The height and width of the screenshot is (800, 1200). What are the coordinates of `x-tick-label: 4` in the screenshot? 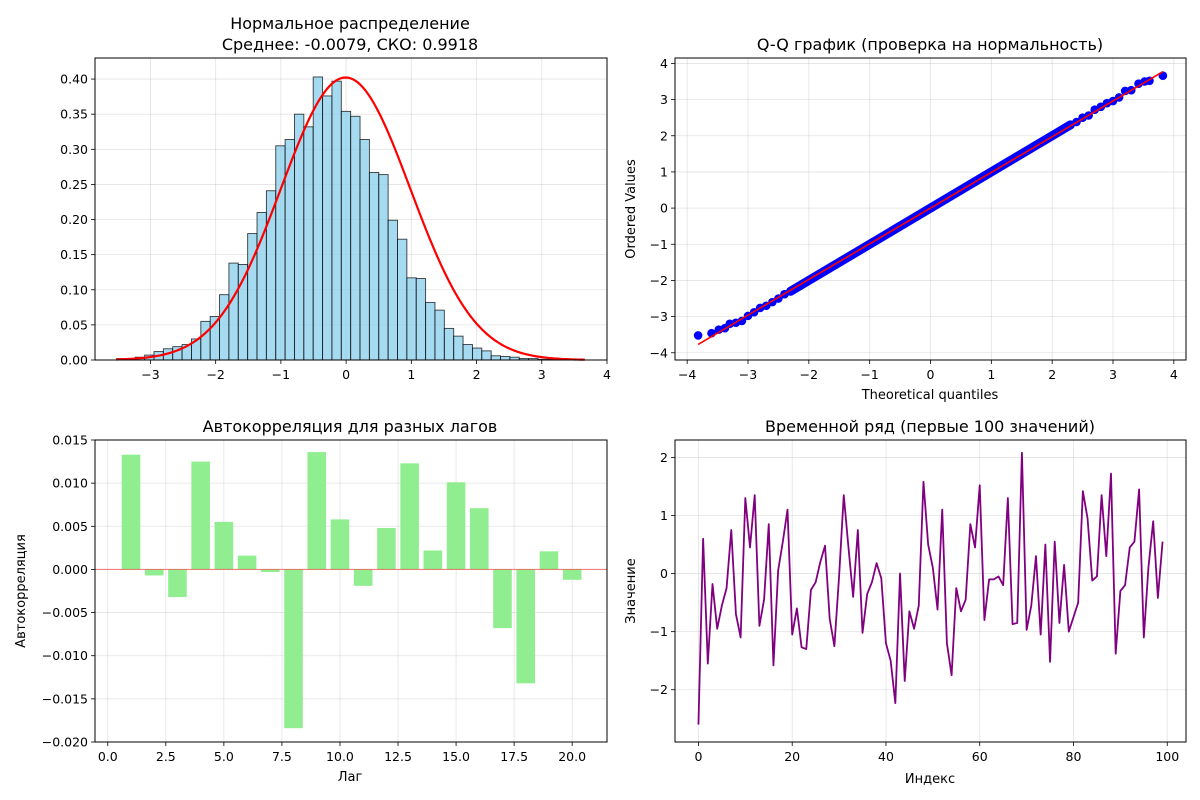 It's located at (607, 374).